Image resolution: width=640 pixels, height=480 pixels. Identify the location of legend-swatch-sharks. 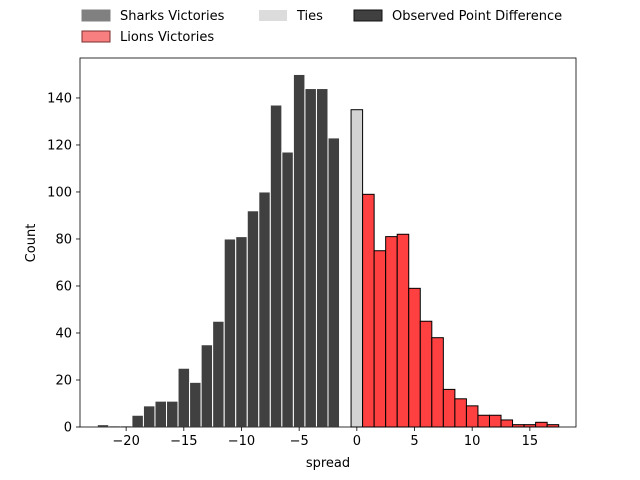
(96, 15).